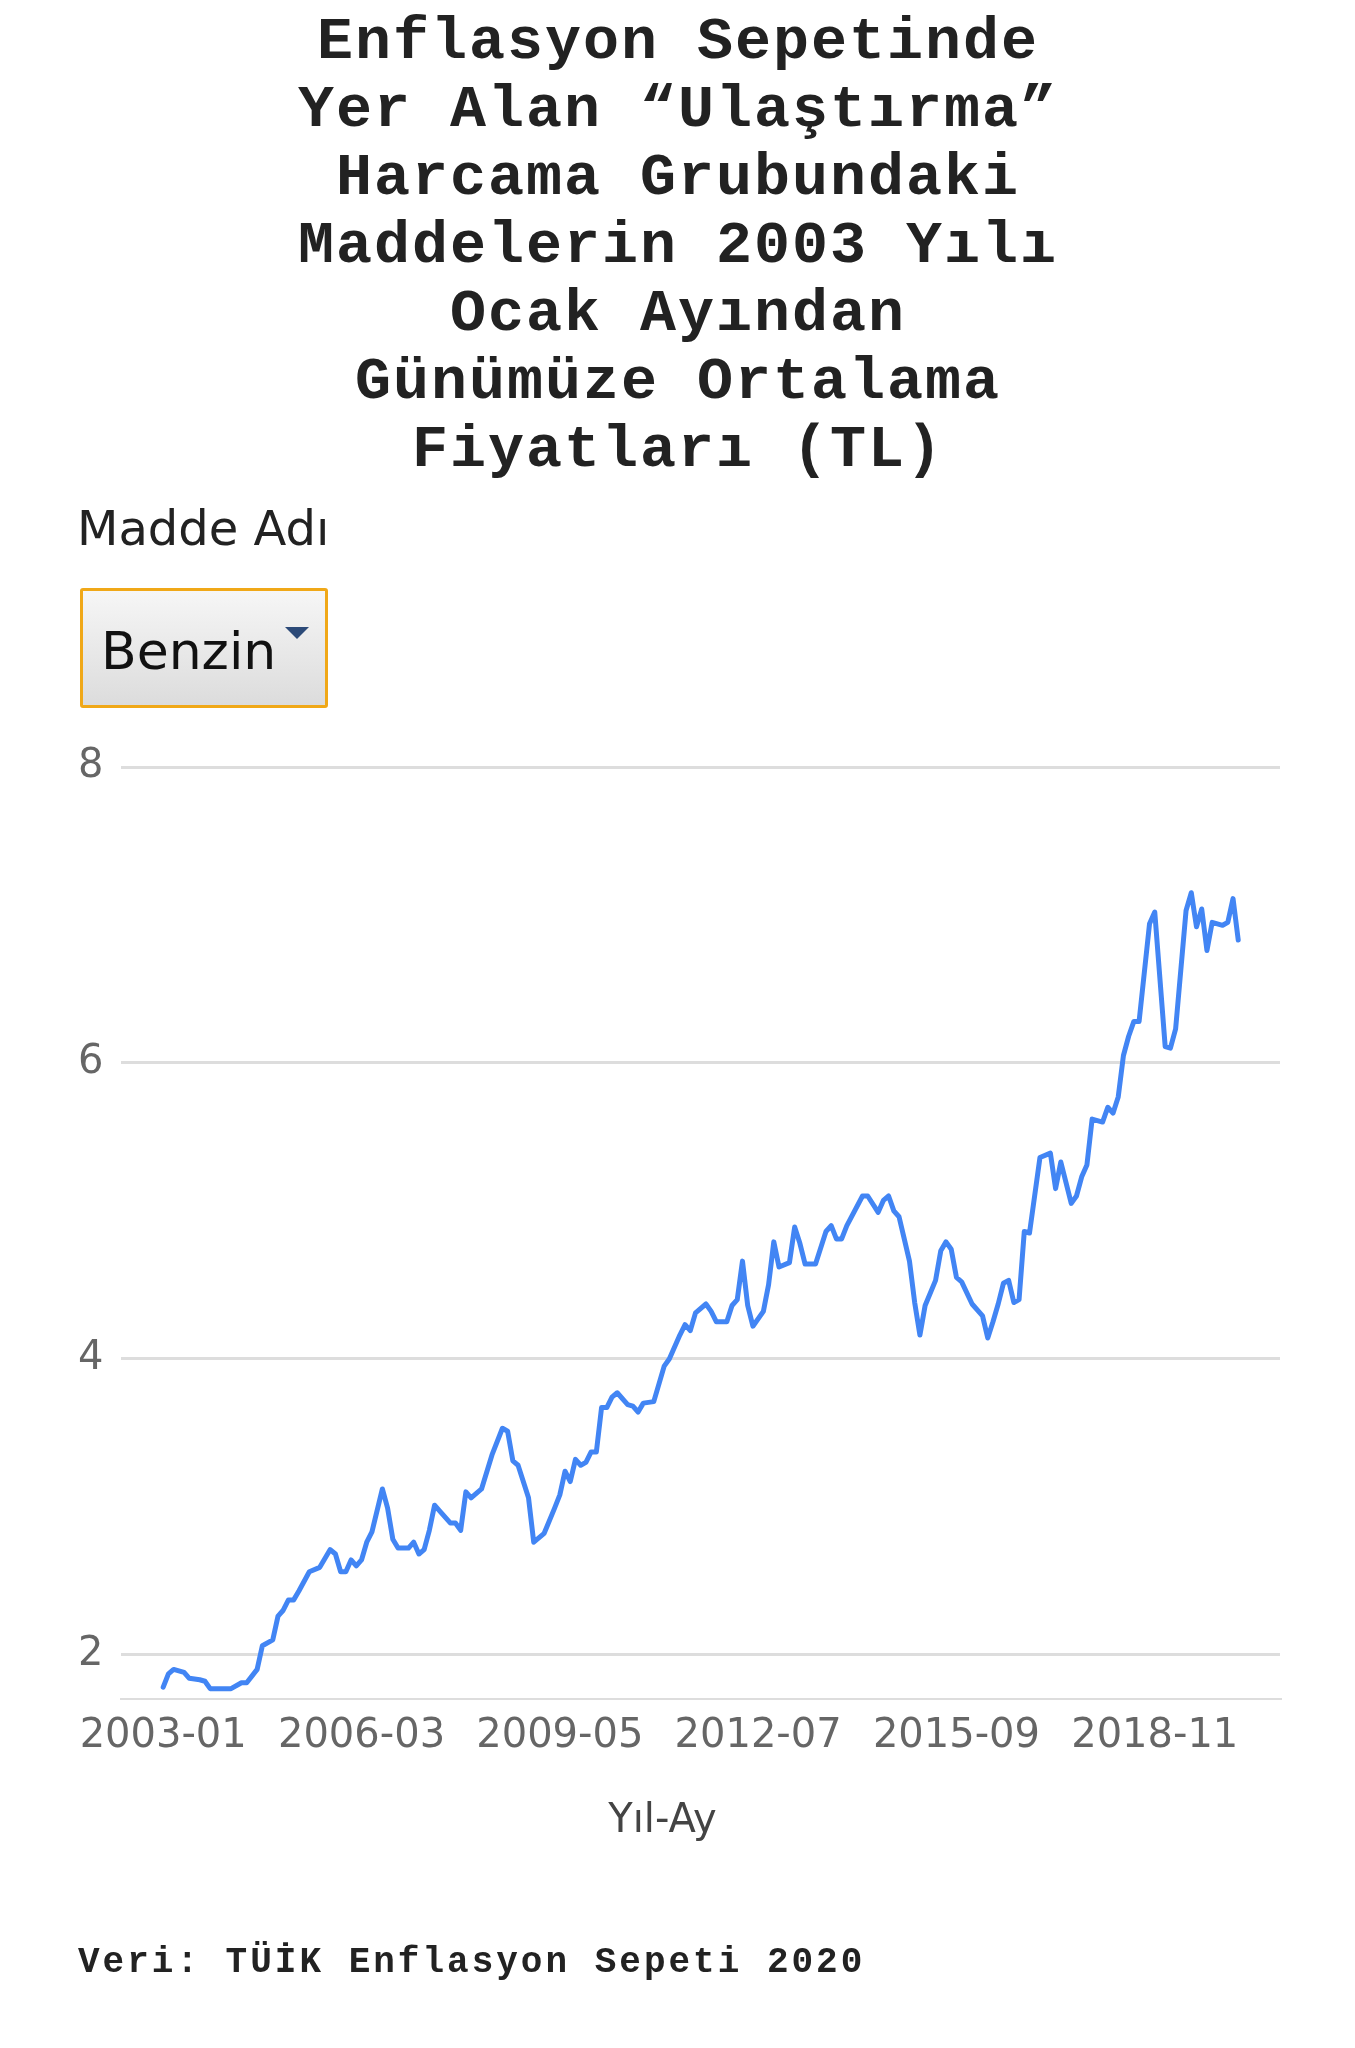  What do you see at coordinates (560, 1733) in the screenshot?
I see `x-tick-label: 2009-05` at bounding box center [560, 1733].